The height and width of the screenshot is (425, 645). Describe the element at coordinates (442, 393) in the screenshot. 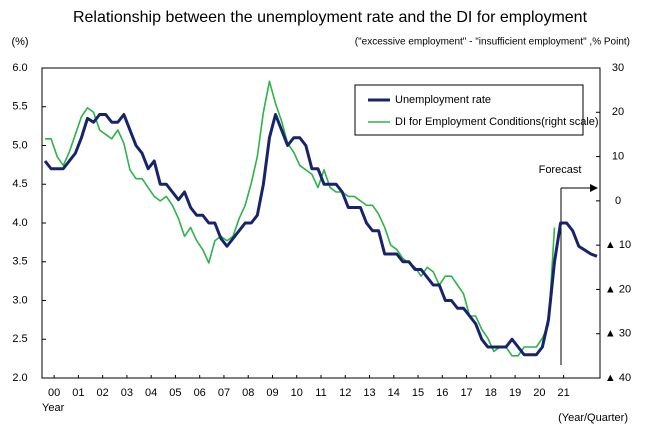

I see `x-tick-label: 16` at that location.